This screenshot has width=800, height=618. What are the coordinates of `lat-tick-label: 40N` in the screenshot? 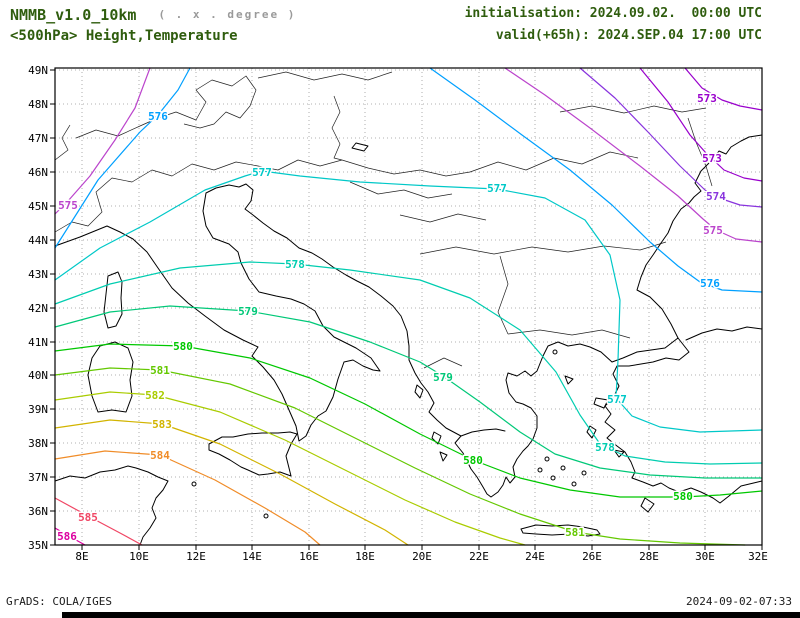 It's located at (38, 375).